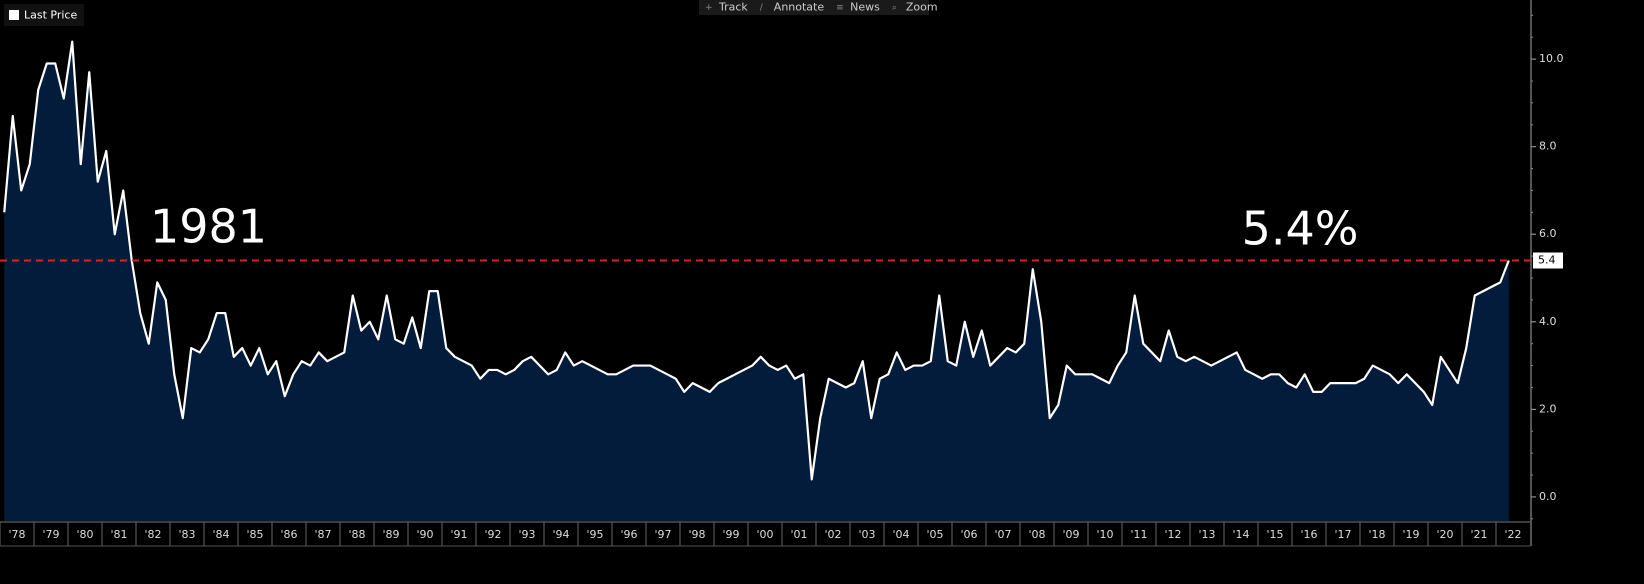 This screenshot has width=1644, height=584. What do you see at coordinates (1308, 534) in the screenshot?
I see `x-tick-label: '16` at bounding box center [1308, 534].